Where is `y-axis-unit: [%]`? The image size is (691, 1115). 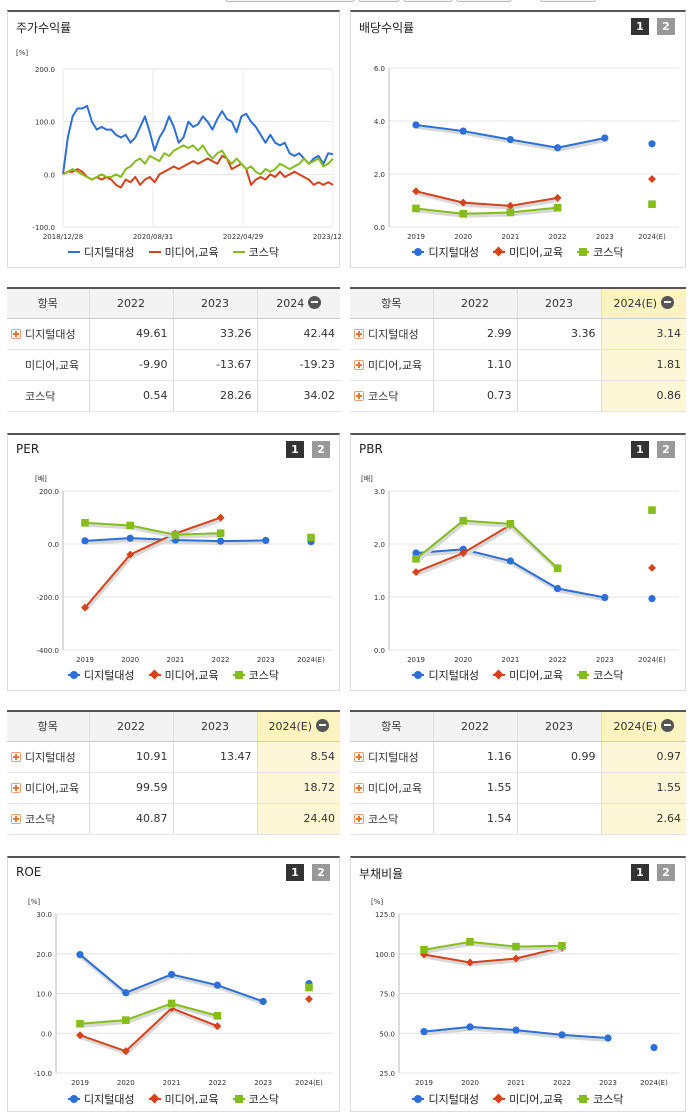 y-axis-unit: [%] is located at coordinates (377, 902).